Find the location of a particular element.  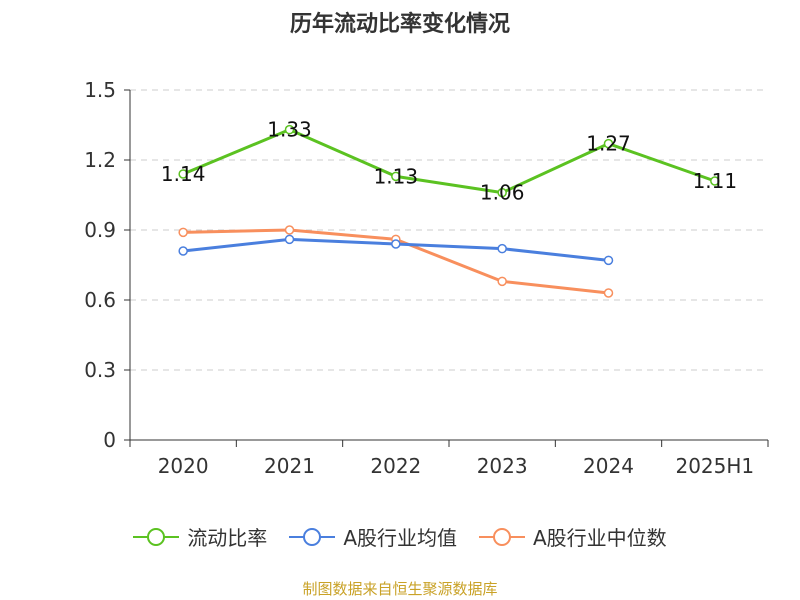

legend: 流动比率 A股行业均值 A股行业中位数 is located at coordinates (400, 536).